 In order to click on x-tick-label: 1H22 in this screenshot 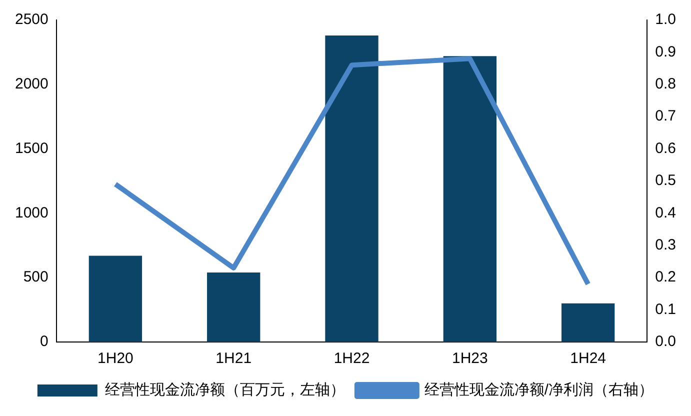, I will do `click(352, 359)`.